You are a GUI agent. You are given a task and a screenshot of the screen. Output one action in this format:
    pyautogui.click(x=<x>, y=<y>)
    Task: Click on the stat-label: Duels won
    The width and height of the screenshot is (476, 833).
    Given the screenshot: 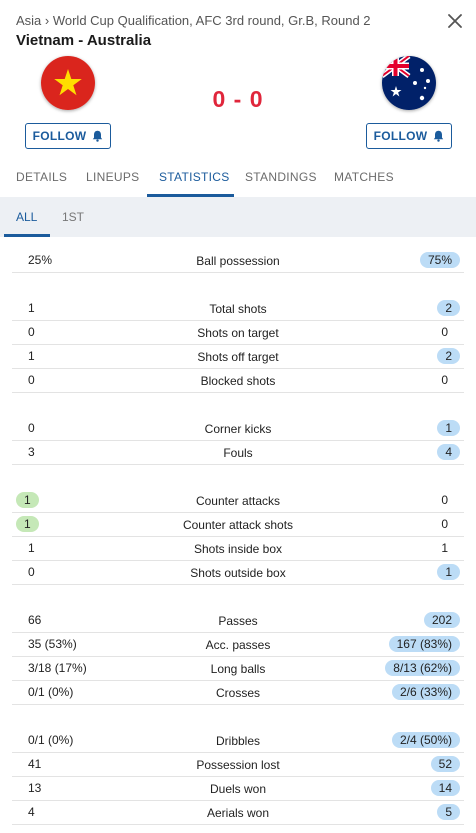 What is the action you would take?
    pyautogui.click(x=238, y=789)
    